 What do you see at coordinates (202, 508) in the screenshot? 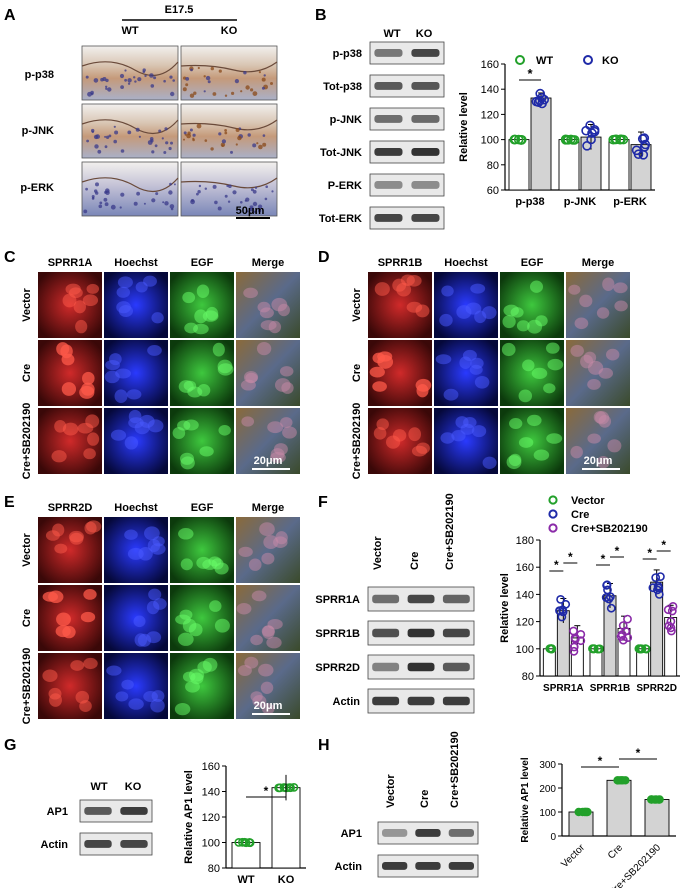
I see `if-col-label-egf: EGF` at bounding box center [202, 508].